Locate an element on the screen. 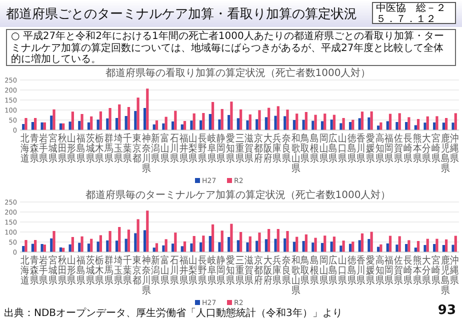 The height and width of the screenshot is (320, 462). x-tick-label: 大分県 is located at coordinates (426, 271).